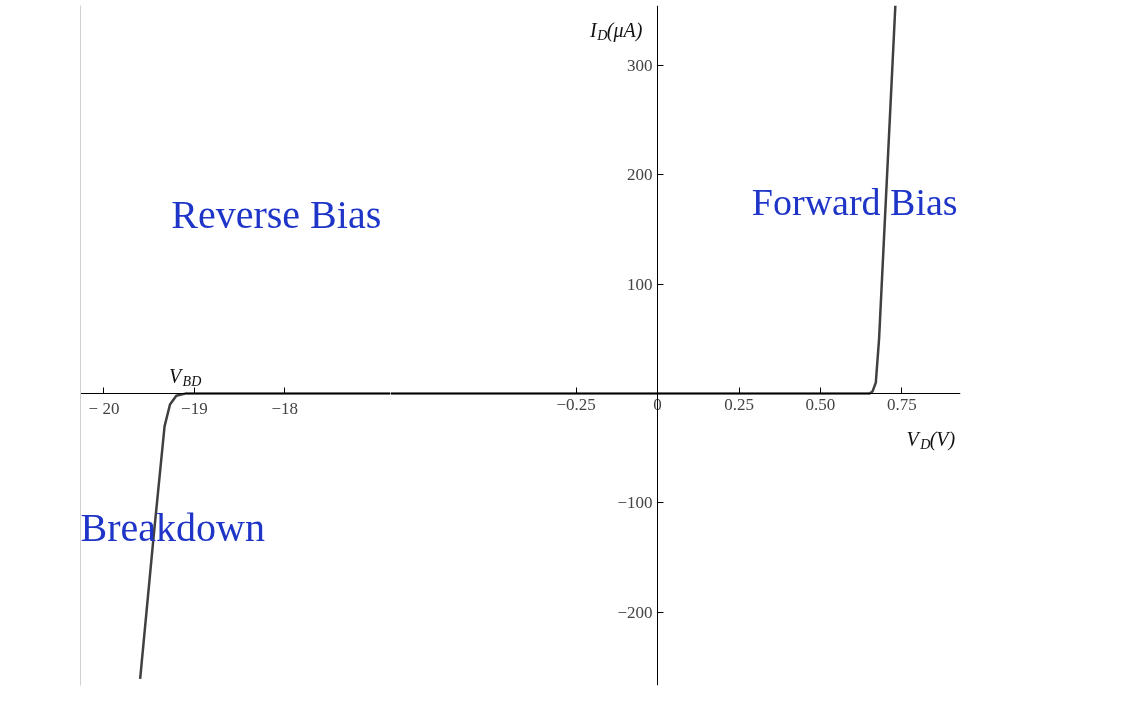 Image resolution: width=1140 pixels, height=707 pixels. Describe the element at coordinates (640, 284) in the screenshot. I see `y-tick-label: 100` at that location.